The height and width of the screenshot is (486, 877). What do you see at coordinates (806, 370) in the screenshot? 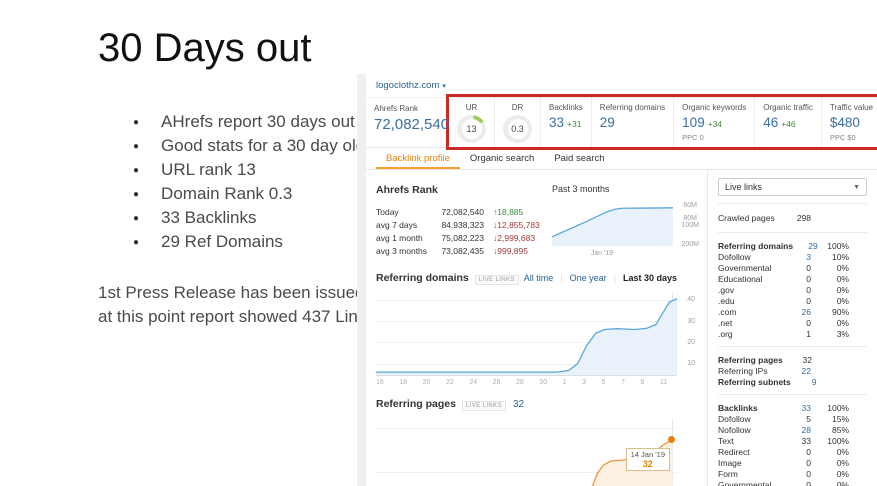
I see `sidebar-referring-pages-value: 22` at bounding box center [806, 370].